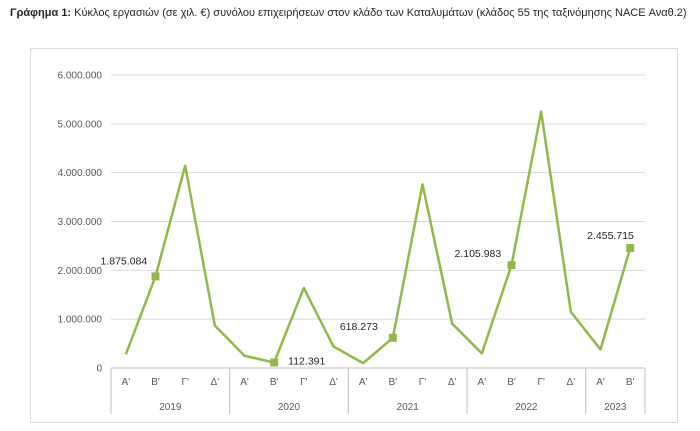  I want to click on caption-prefix: Γράφημα 1:, so click(41, 13).